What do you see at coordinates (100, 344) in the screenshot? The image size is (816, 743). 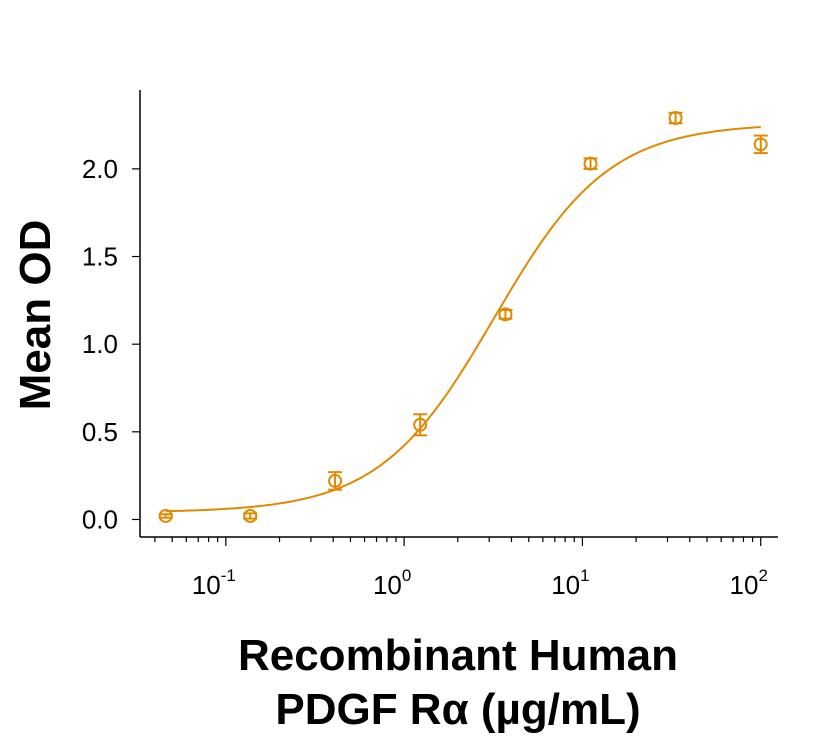 I see `y-tick-label: 1.0` at bounding box center [100, 344].